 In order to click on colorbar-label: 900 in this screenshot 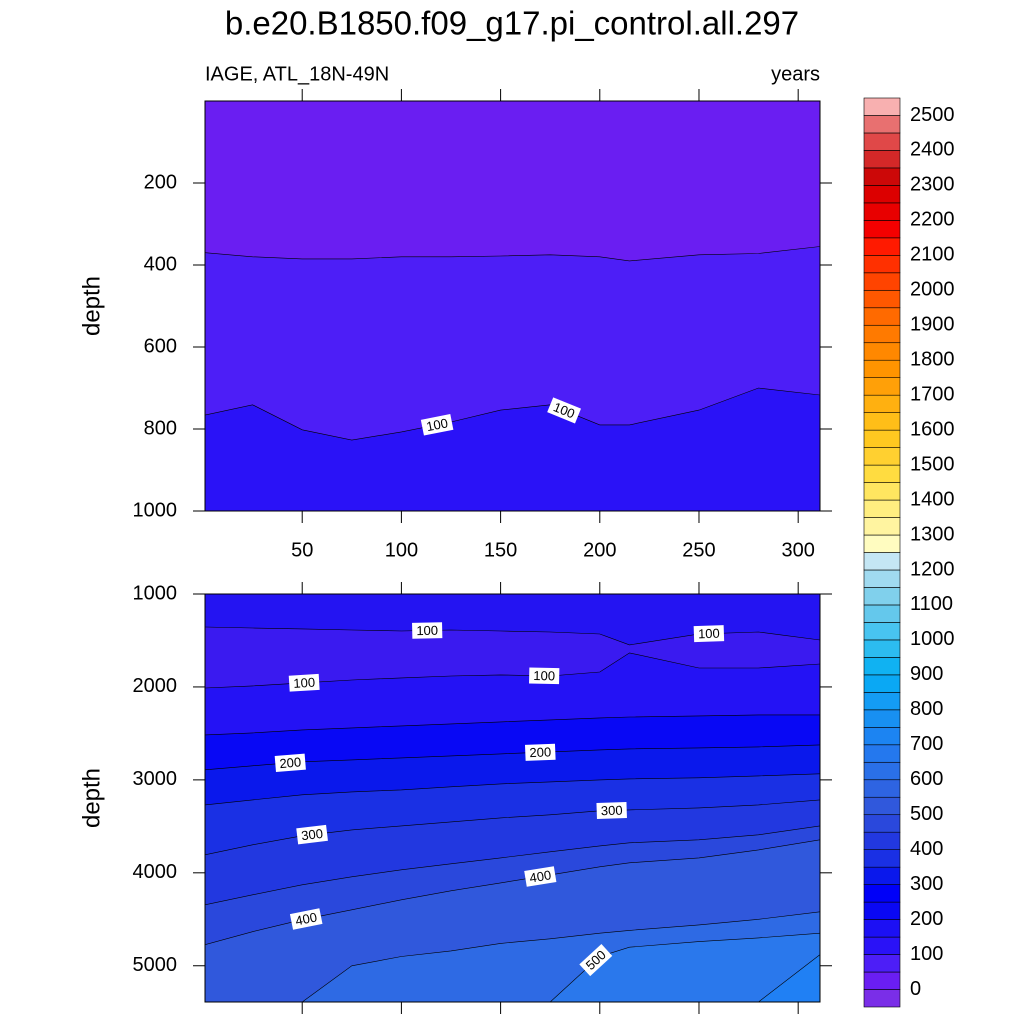, I will do `click(926, 674)`.